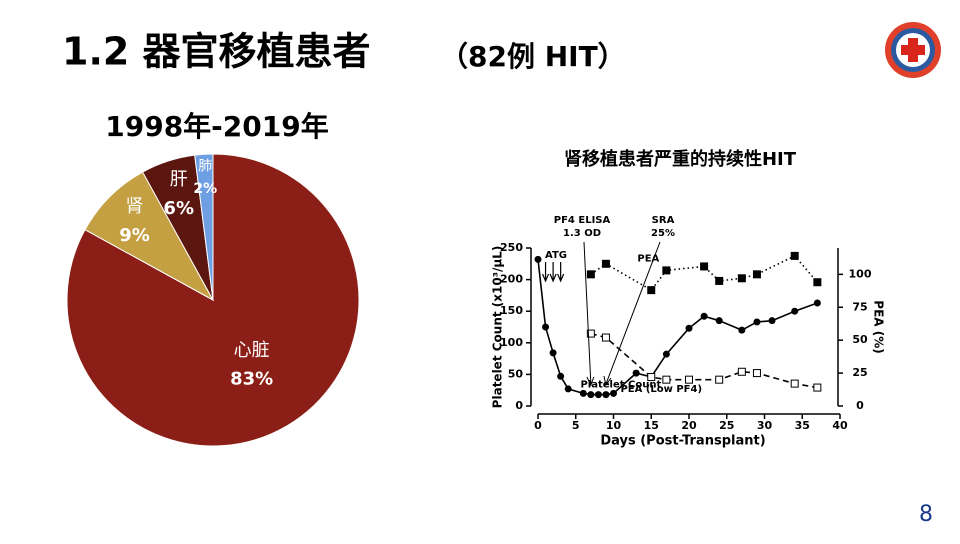 This screenshot has width=960, height=544. I want to click on annotation: 1.3 OD, so click(582, 233).